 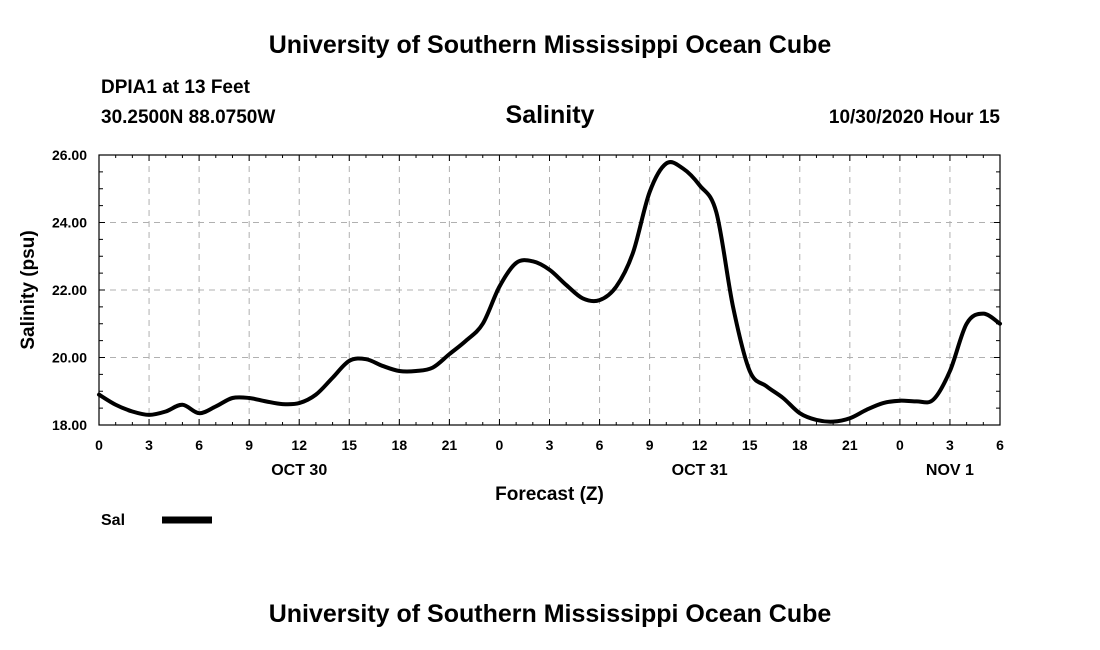 I want to click on date-labels: OCT 30 OCT 31 NOV 1, so click(x=622, y=470).